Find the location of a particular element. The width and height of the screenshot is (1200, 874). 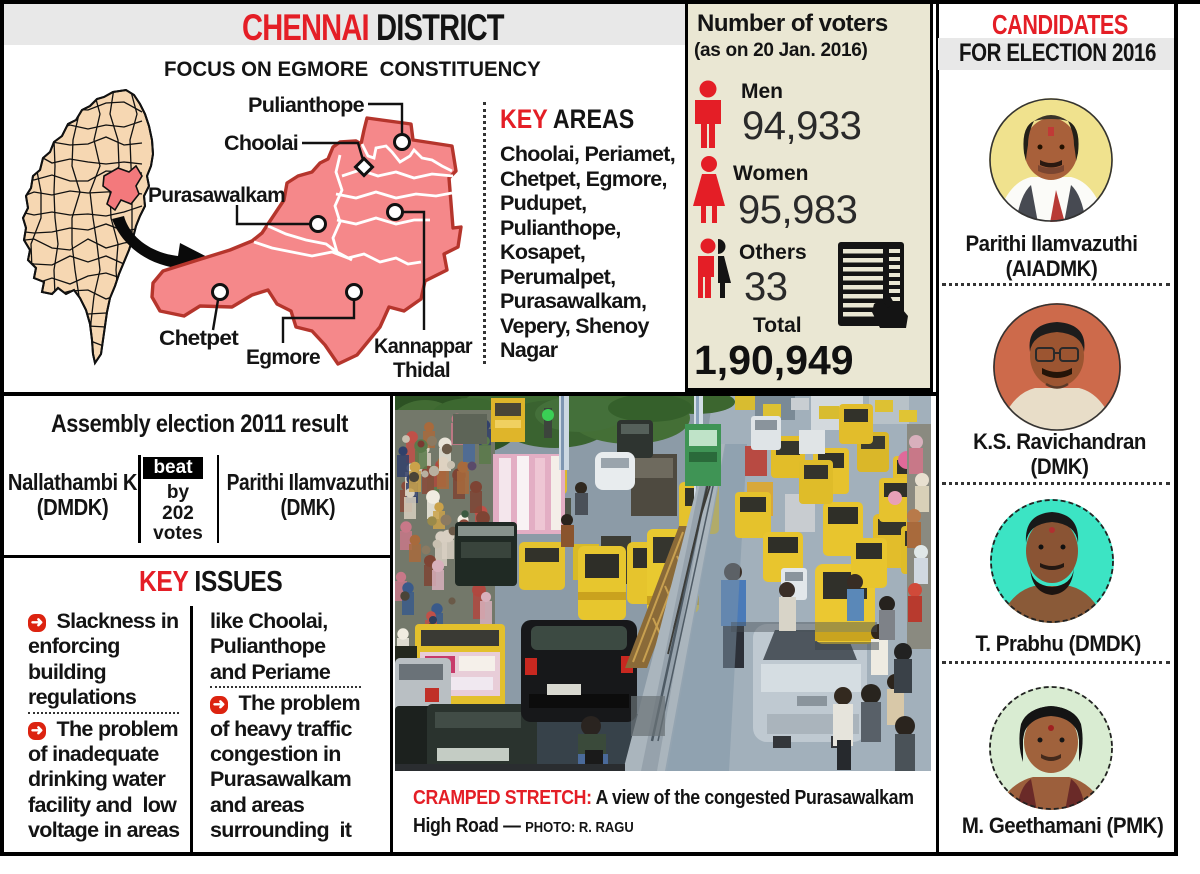

svg-text: Purasawalkam is located at coordinates (216, 195).